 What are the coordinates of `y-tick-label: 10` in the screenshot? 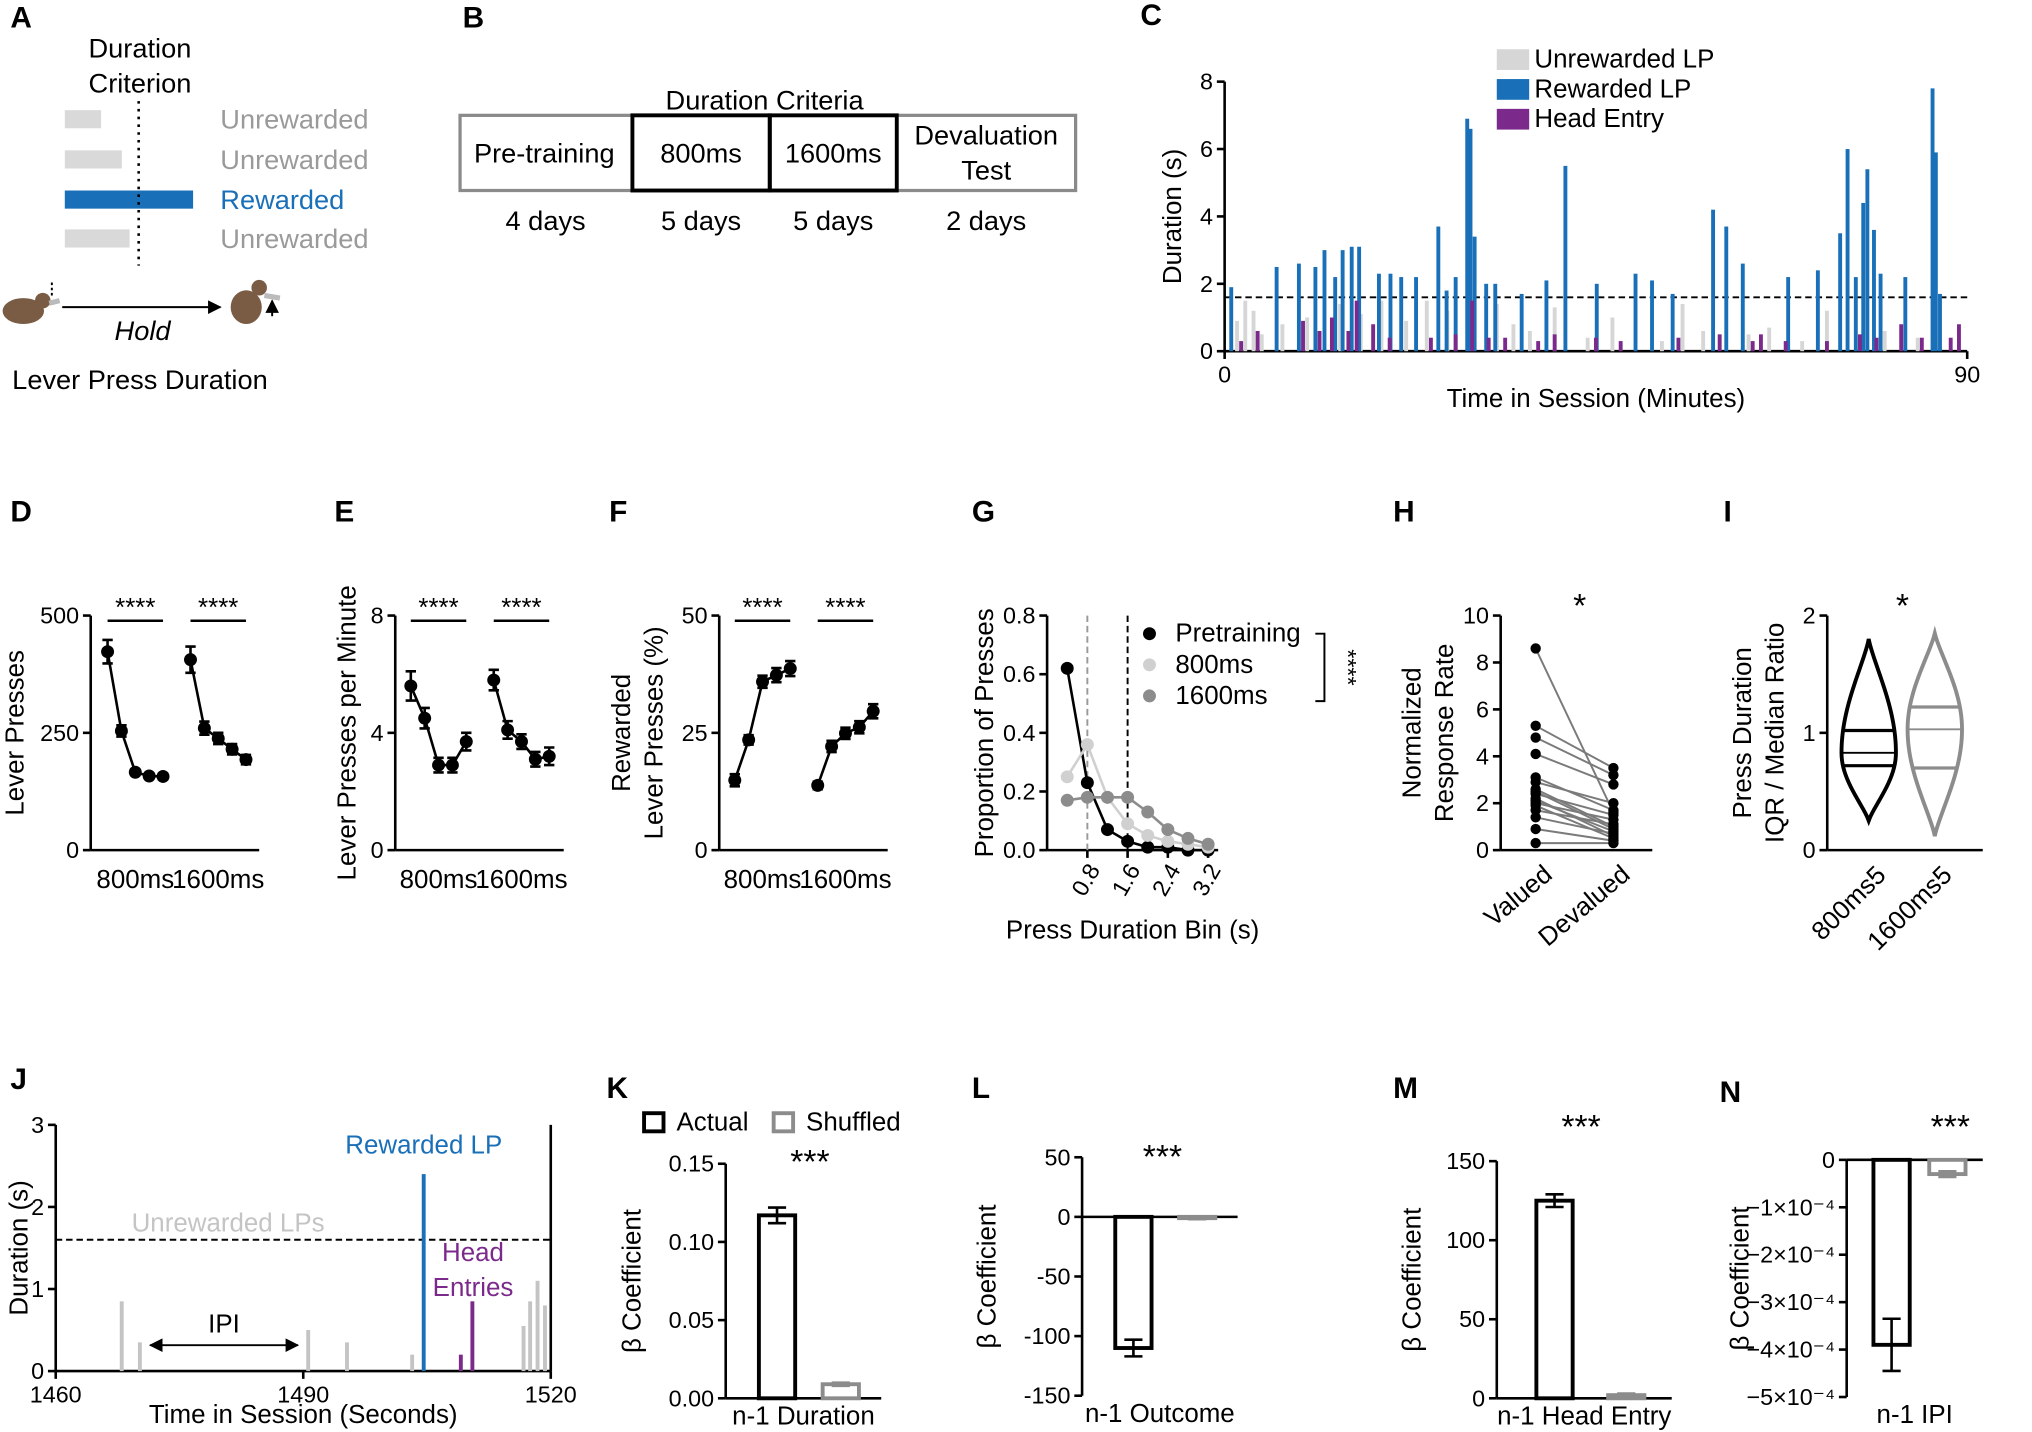 It's located at (1476, 616).